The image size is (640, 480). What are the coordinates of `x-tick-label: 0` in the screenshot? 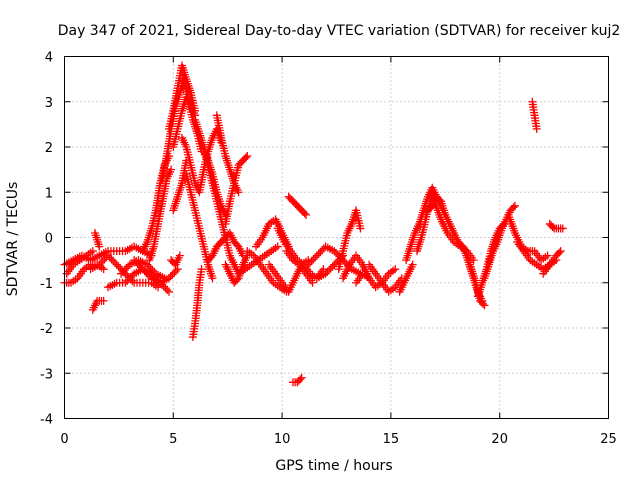 It's located at (64, 439).